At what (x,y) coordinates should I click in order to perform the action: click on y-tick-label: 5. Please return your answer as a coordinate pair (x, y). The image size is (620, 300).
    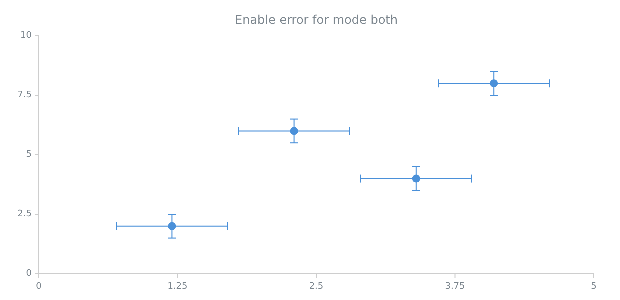
    Looking at the image, I should click on (29, 155).